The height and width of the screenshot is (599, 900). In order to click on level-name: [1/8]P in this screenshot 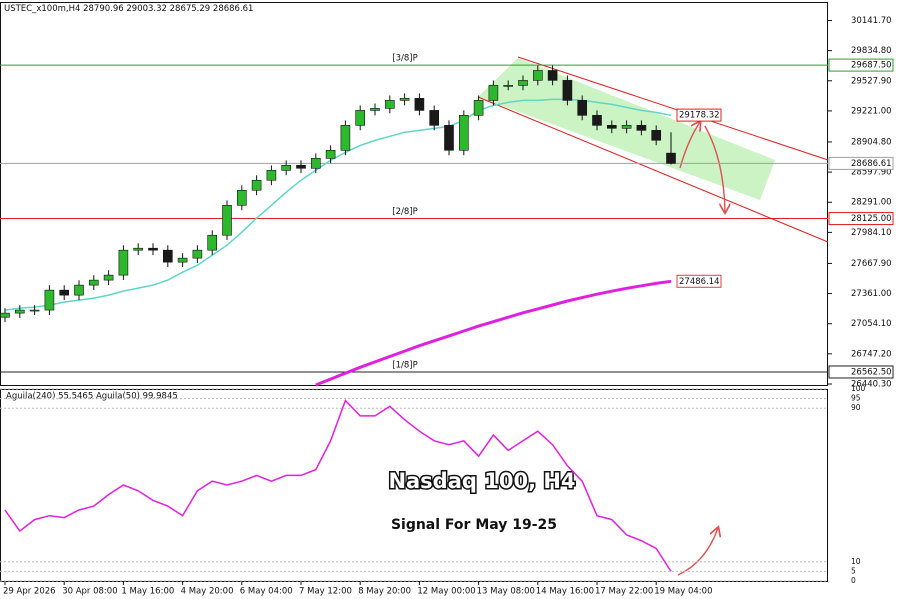, I will do `click(404, 365)`.